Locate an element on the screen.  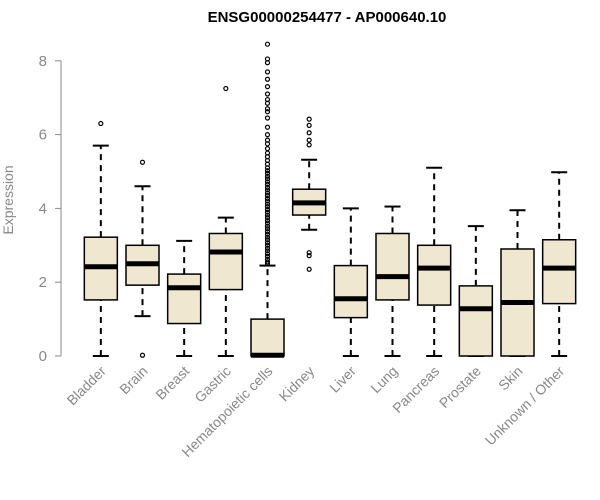
x-tick-label: Brain is located at coordinates (133, 380).